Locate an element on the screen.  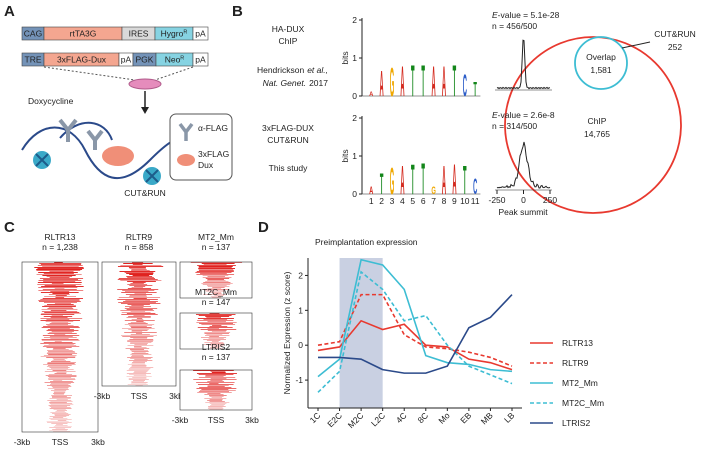
construct-sup: R is located at coordinates (182, 59).